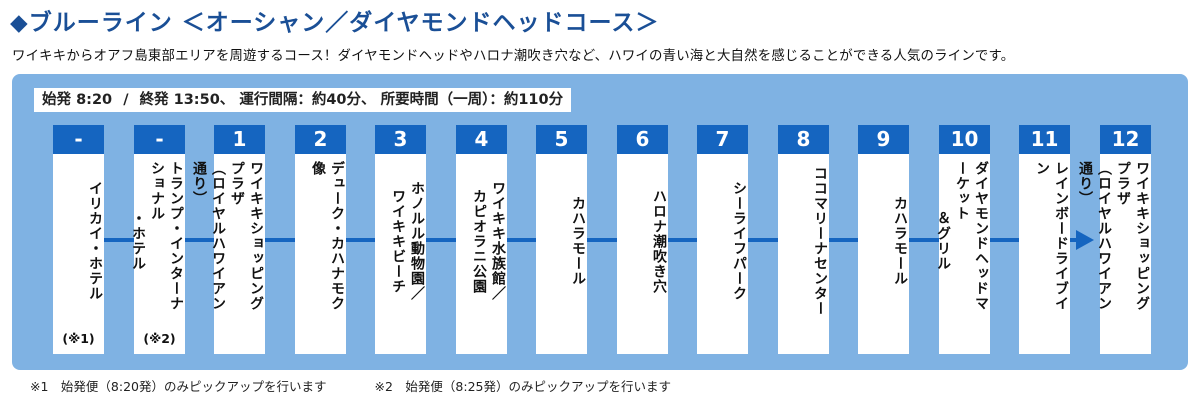 This screenshot has width=1200, height=400. What do you see at coordinates (95, 241) in the screenshot?
I see `stop-name-line: イリカイ・ホテル` at bounding box center [95, 241].